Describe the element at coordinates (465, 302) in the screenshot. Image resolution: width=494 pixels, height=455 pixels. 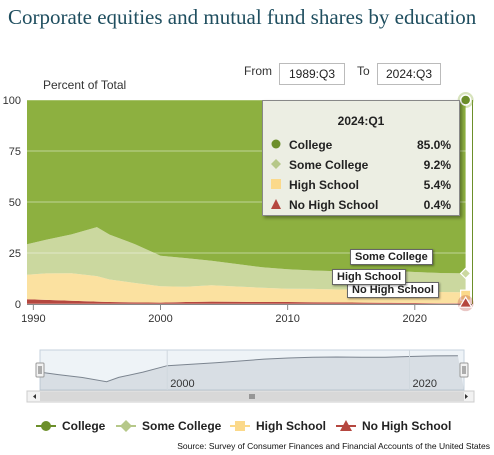
I see `marker-no-high-school` at that location.